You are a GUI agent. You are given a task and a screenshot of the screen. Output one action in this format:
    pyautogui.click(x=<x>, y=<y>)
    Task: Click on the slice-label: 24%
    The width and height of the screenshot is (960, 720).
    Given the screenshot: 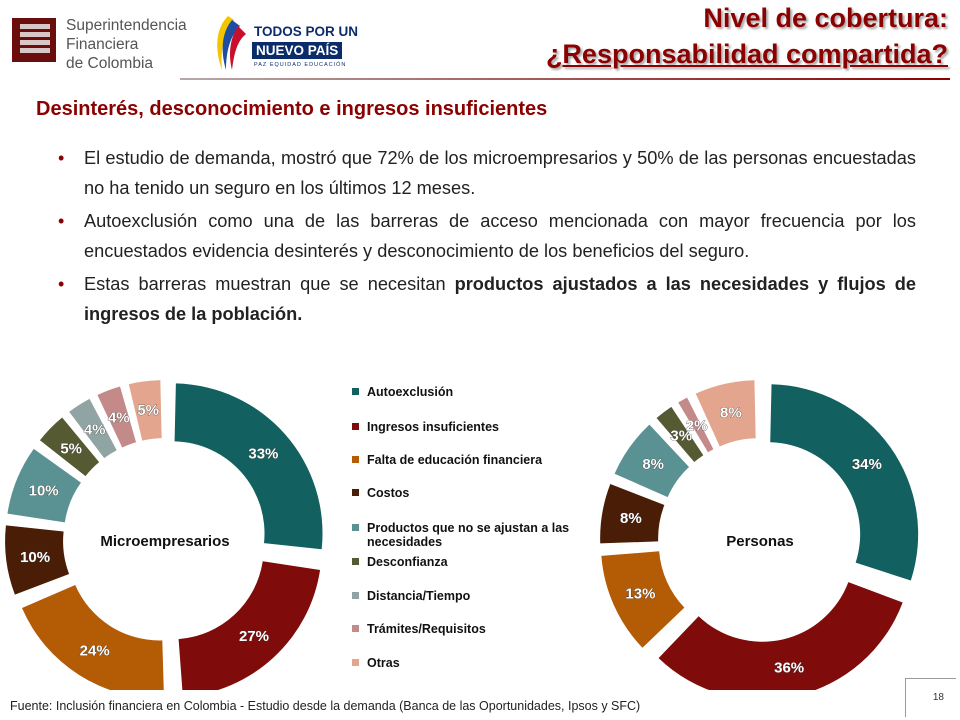 What is the action you would take?
    pyautogui.click(x=95, y=651)
    